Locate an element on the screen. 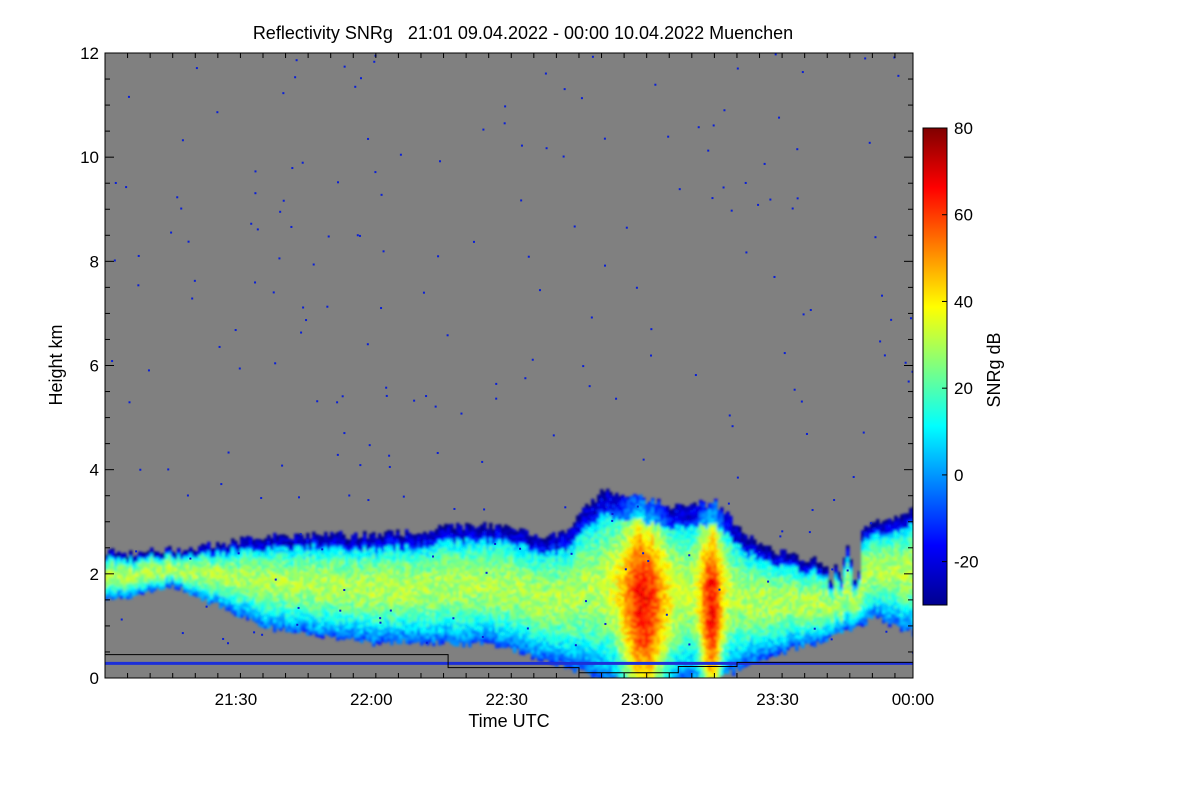 The height and width of the screenshot is (800, 1200). y-tick-label: 4 is located at coordinates (94, 470).